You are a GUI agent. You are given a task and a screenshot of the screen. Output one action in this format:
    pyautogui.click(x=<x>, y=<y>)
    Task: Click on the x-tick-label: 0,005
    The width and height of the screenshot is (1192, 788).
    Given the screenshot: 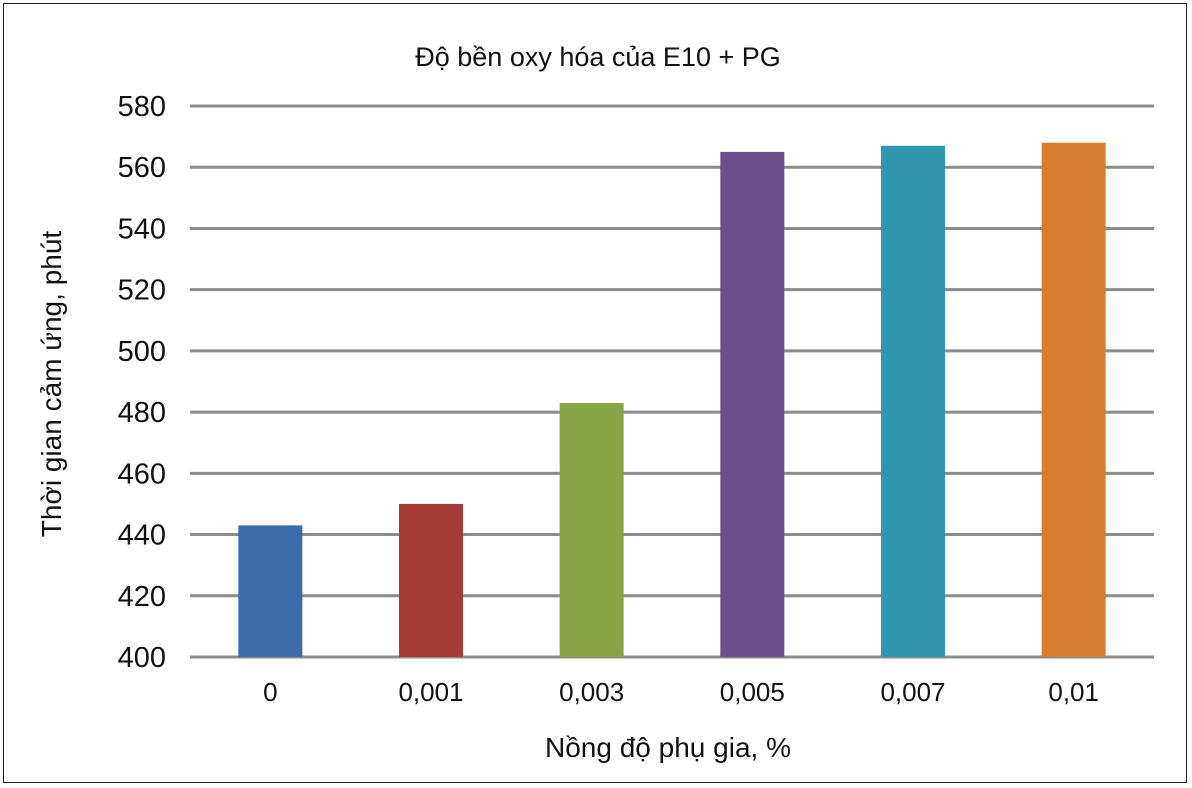 What is the action you would take?
    pyautogui.click(x=752, y=692)
    